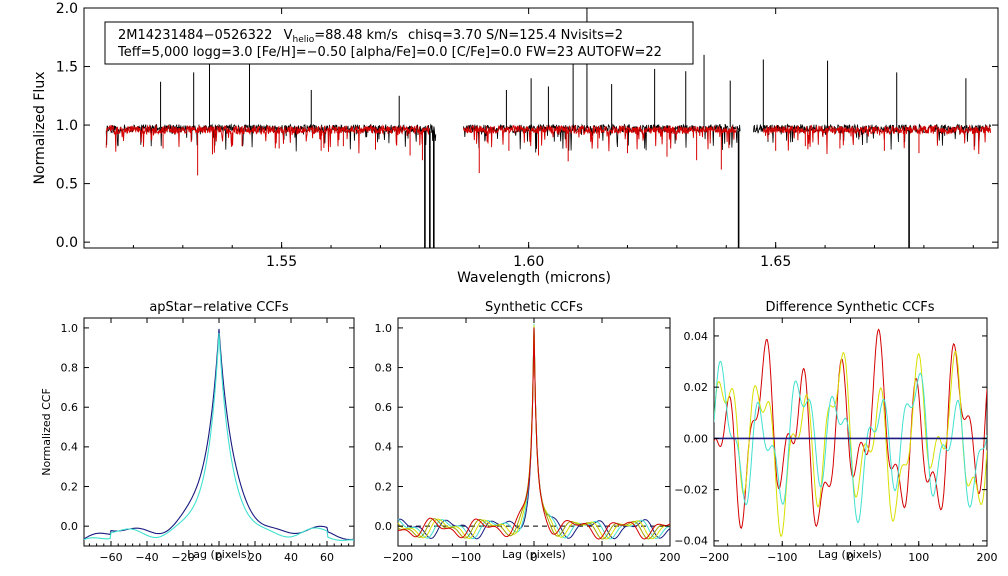  I want to click on synthetic-ytick-label: 0.2, so click(384, 486).